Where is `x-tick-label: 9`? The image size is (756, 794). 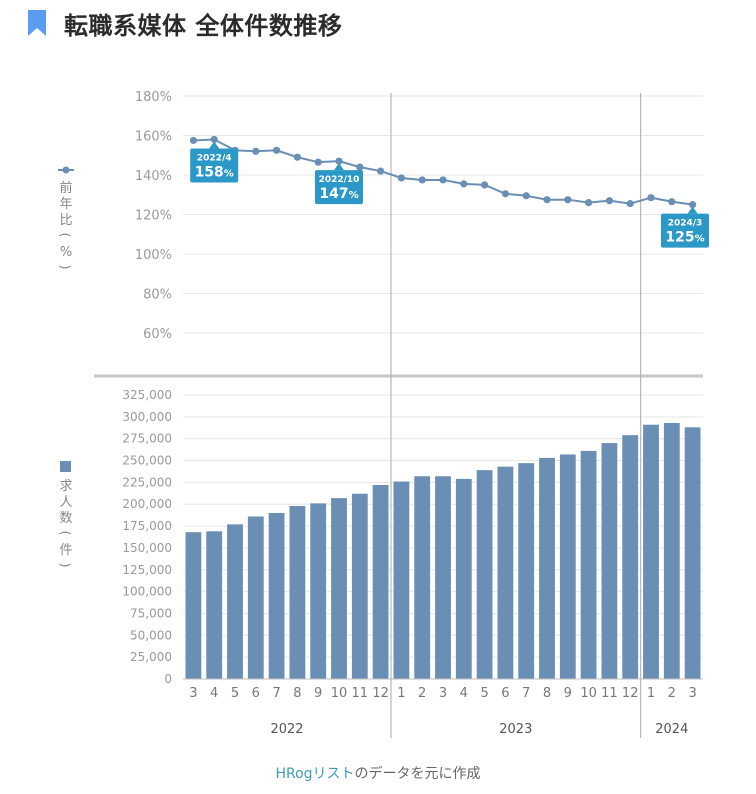 x-tick-label: 9 is located at coordinates (318, 693).